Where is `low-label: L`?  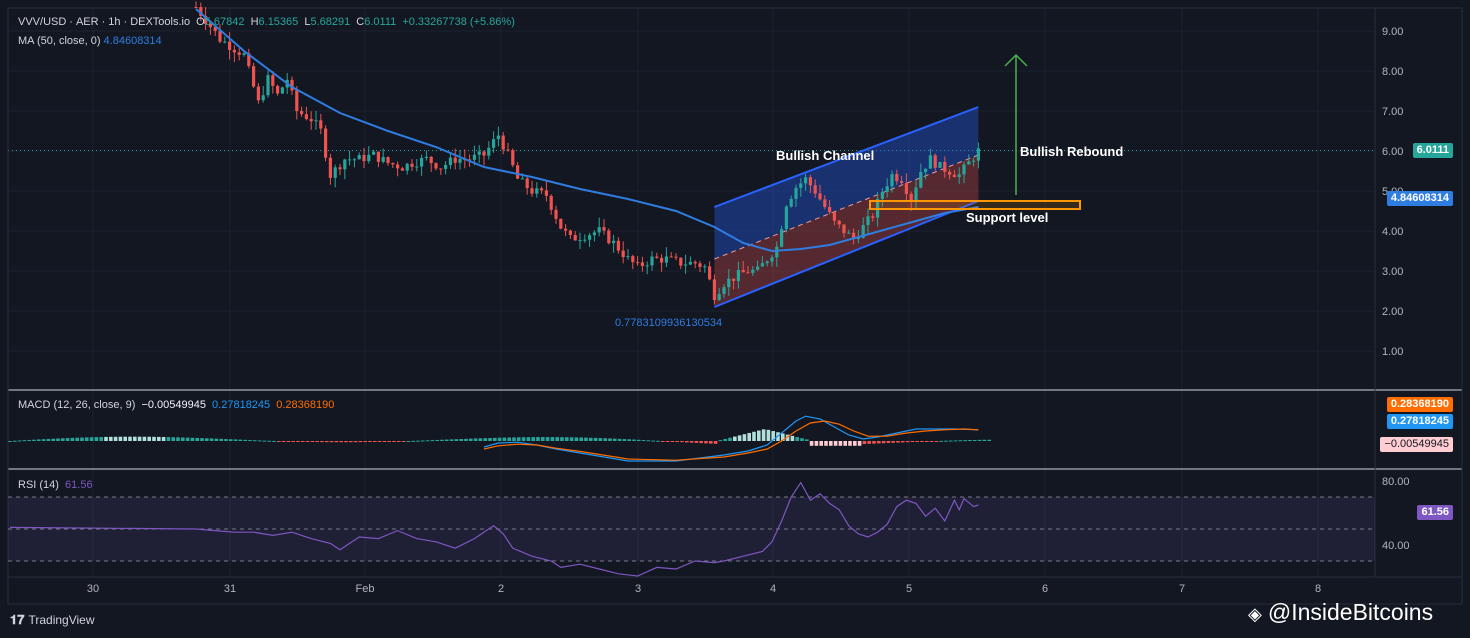
low-label: L is located at coordinates (307, 22).